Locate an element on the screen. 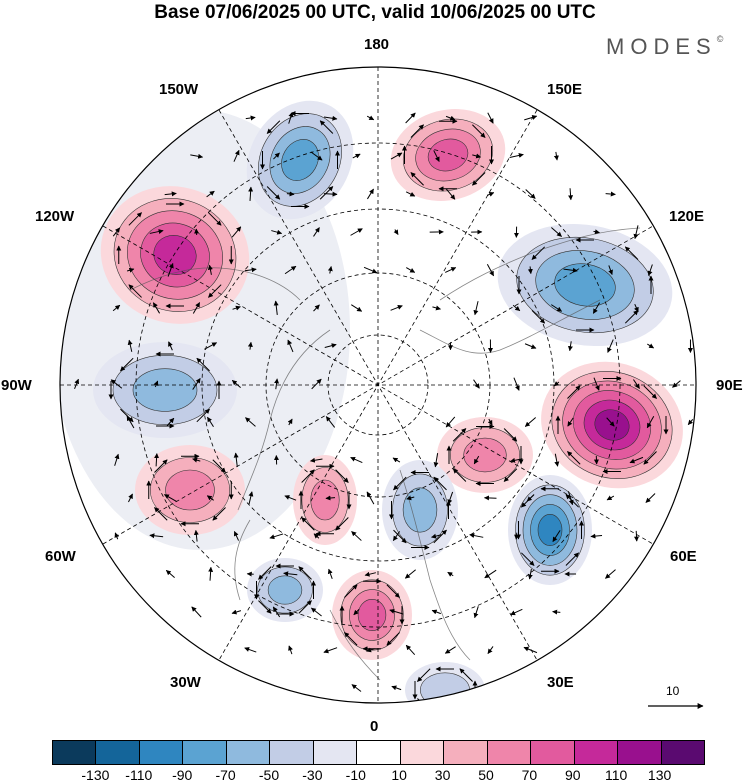  brand-mark: © is located at coordinates (720, 38).